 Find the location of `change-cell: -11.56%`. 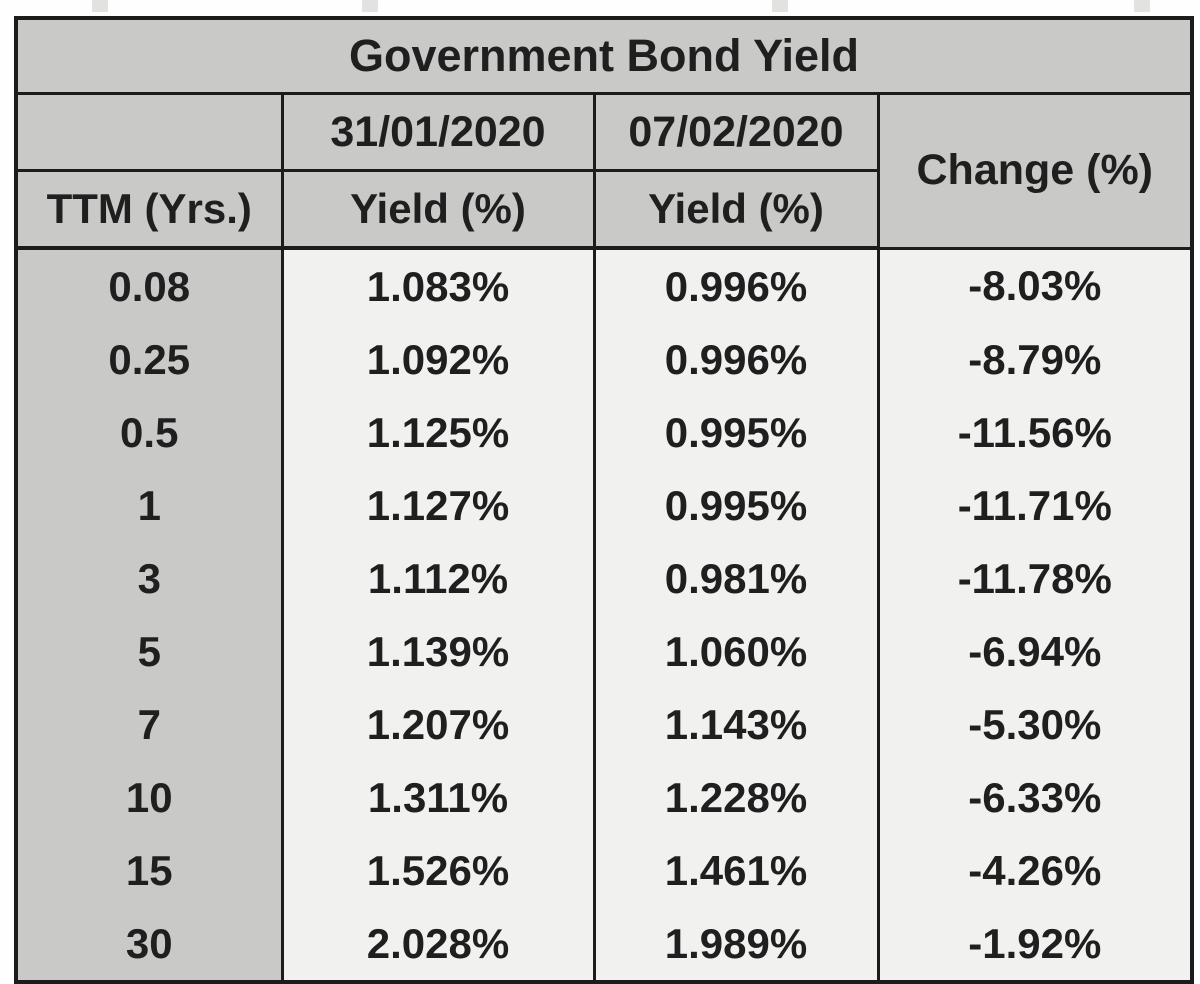

change-cell: -11.56% is located at coordinates (1035, 432).